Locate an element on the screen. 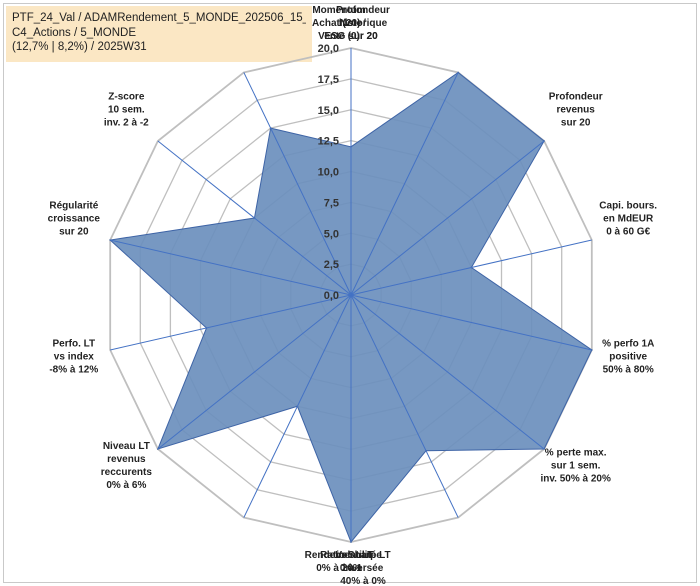  category-label-9: Rendement LT 0% à 20% is located at coordinates (339, 562).